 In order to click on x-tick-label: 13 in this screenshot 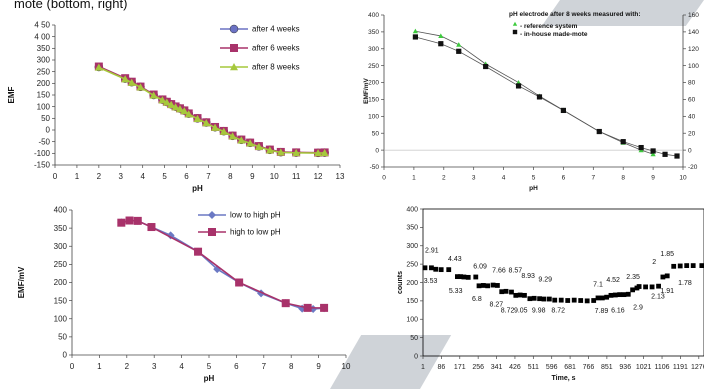, I will do `click(340, 176)`.